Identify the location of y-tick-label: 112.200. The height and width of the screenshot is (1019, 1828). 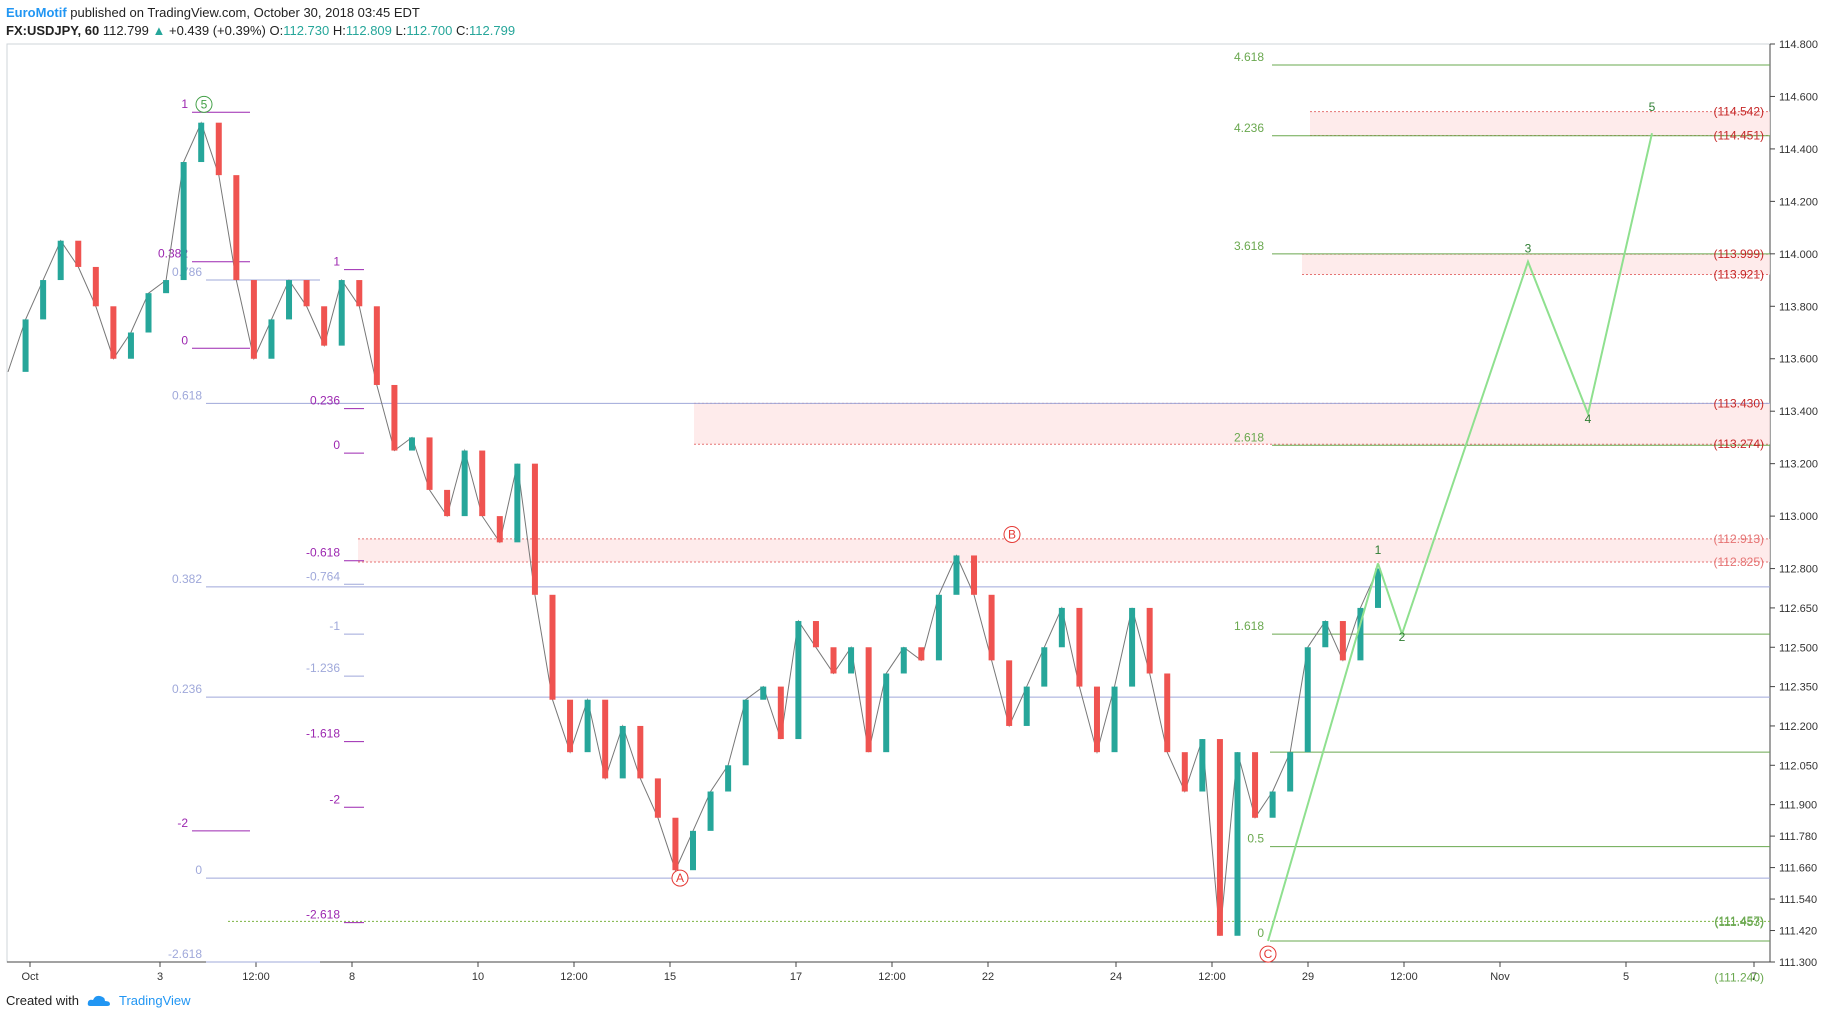
(1798, 727).